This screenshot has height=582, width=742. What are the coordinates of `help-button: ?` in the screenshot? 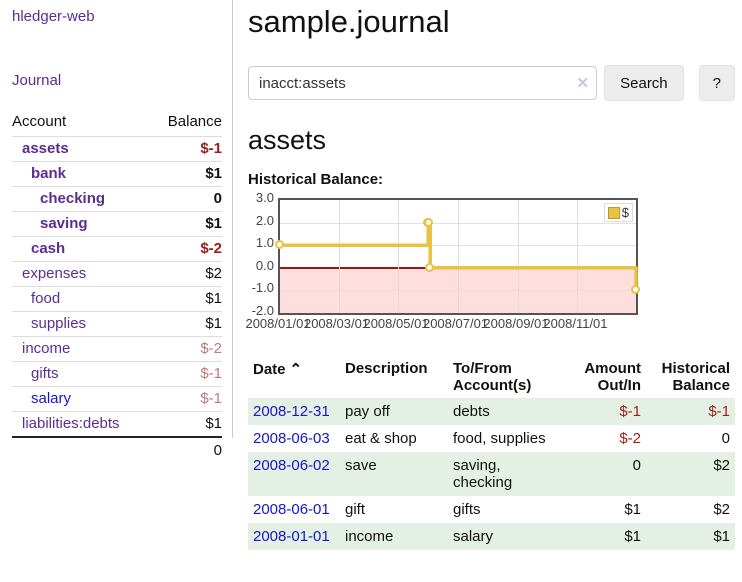 It's located at (716, 83).